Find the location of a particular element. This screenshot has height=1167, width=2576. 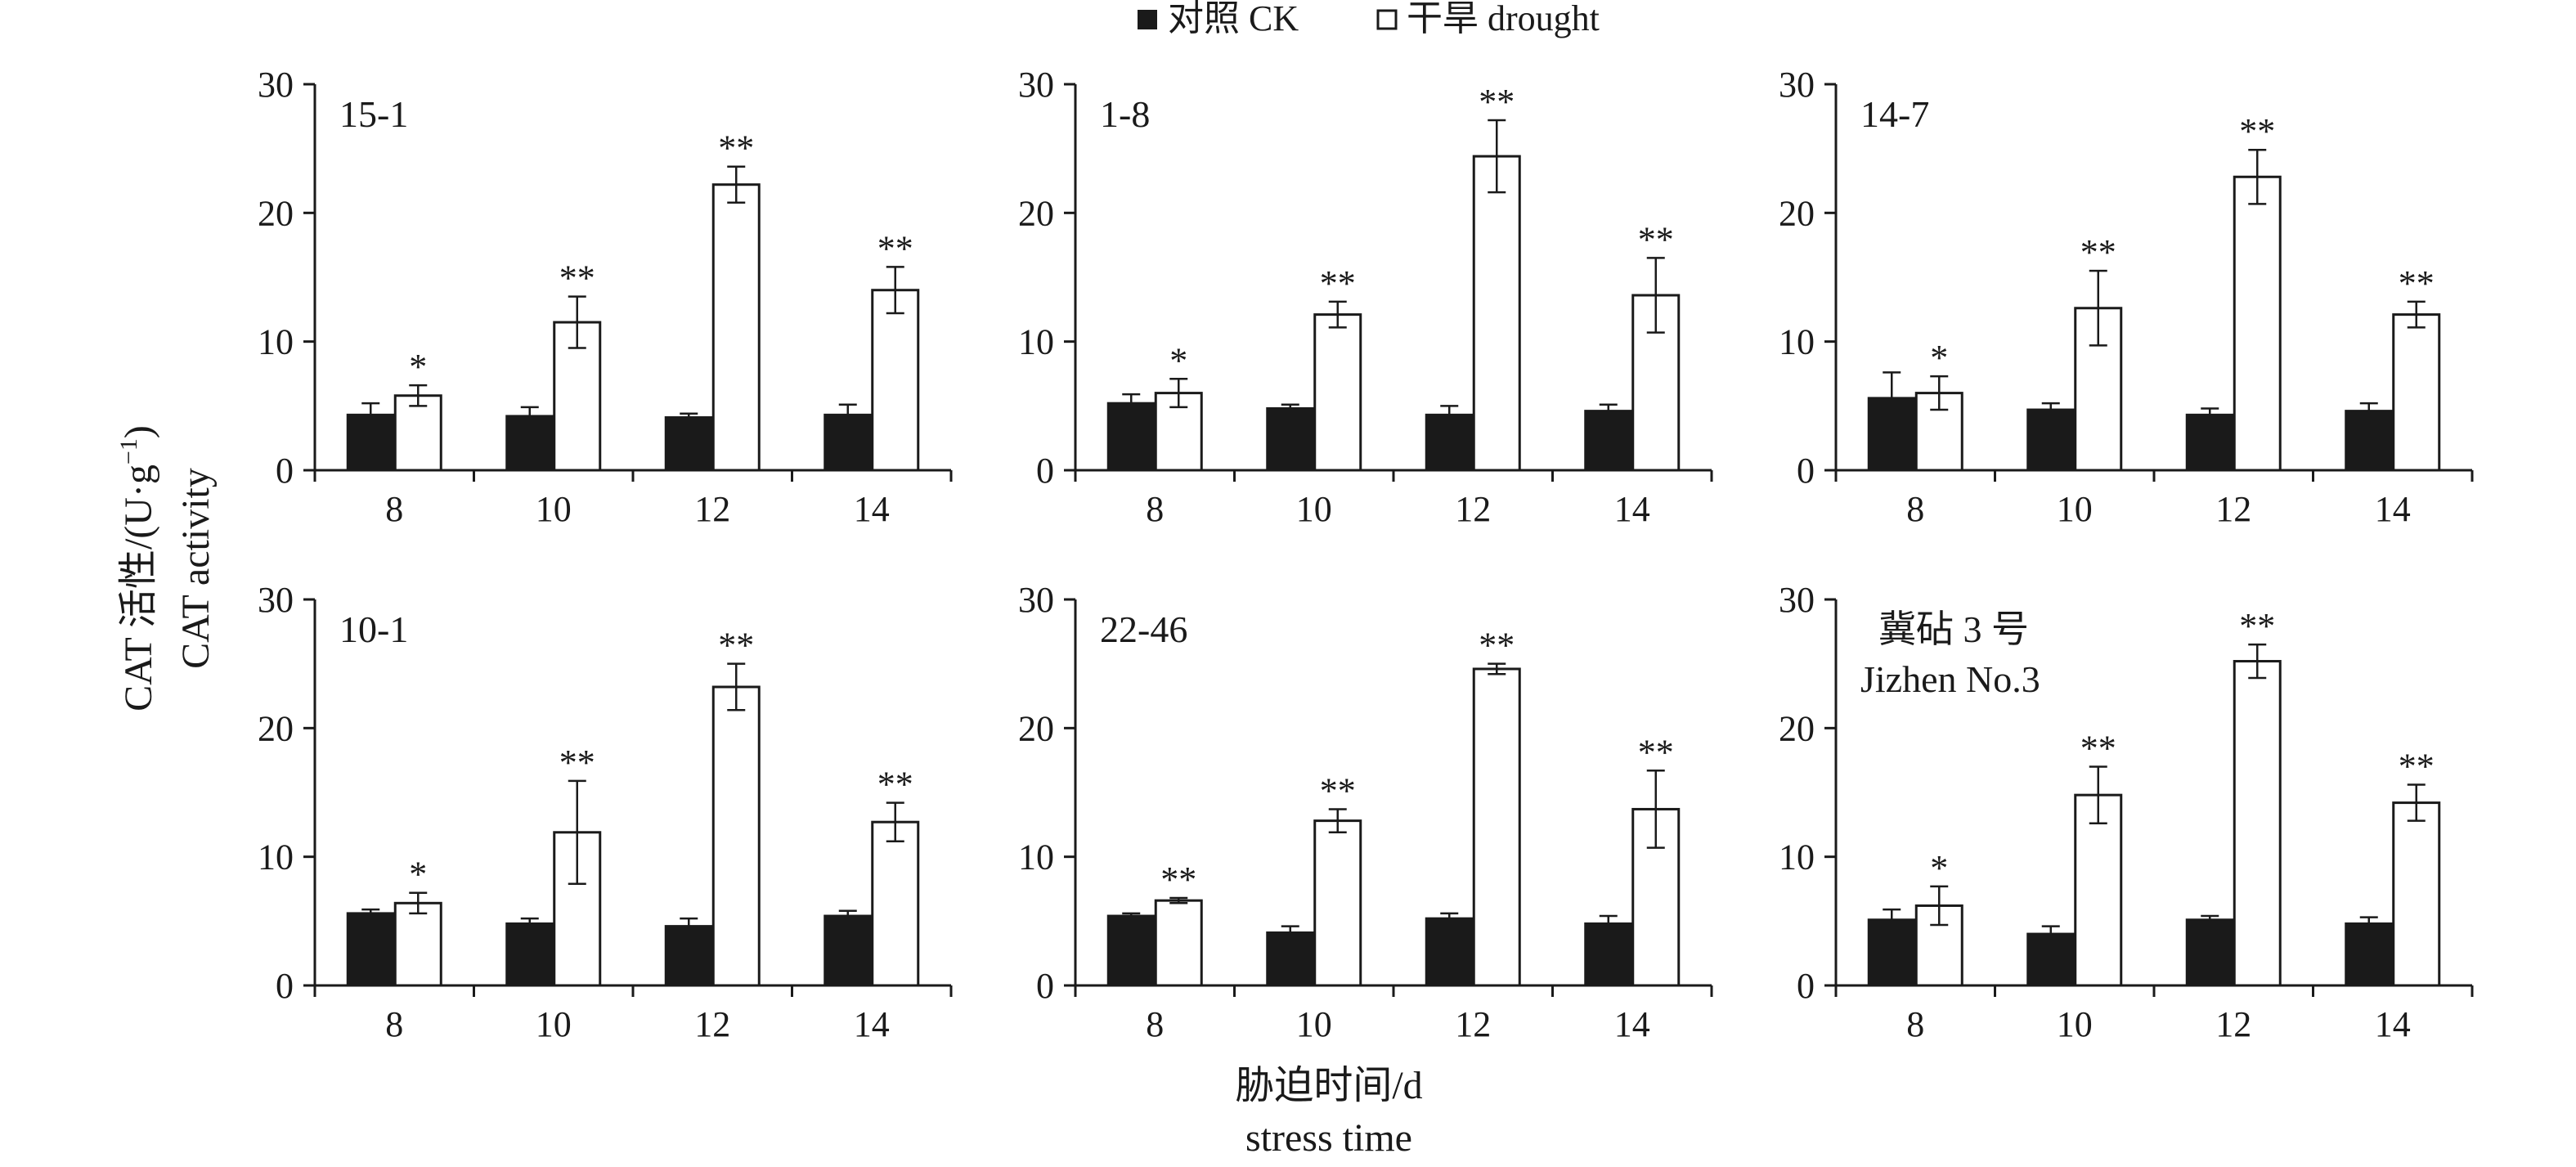

panel-title: 14-7 is located at coordinates (1895, 114).